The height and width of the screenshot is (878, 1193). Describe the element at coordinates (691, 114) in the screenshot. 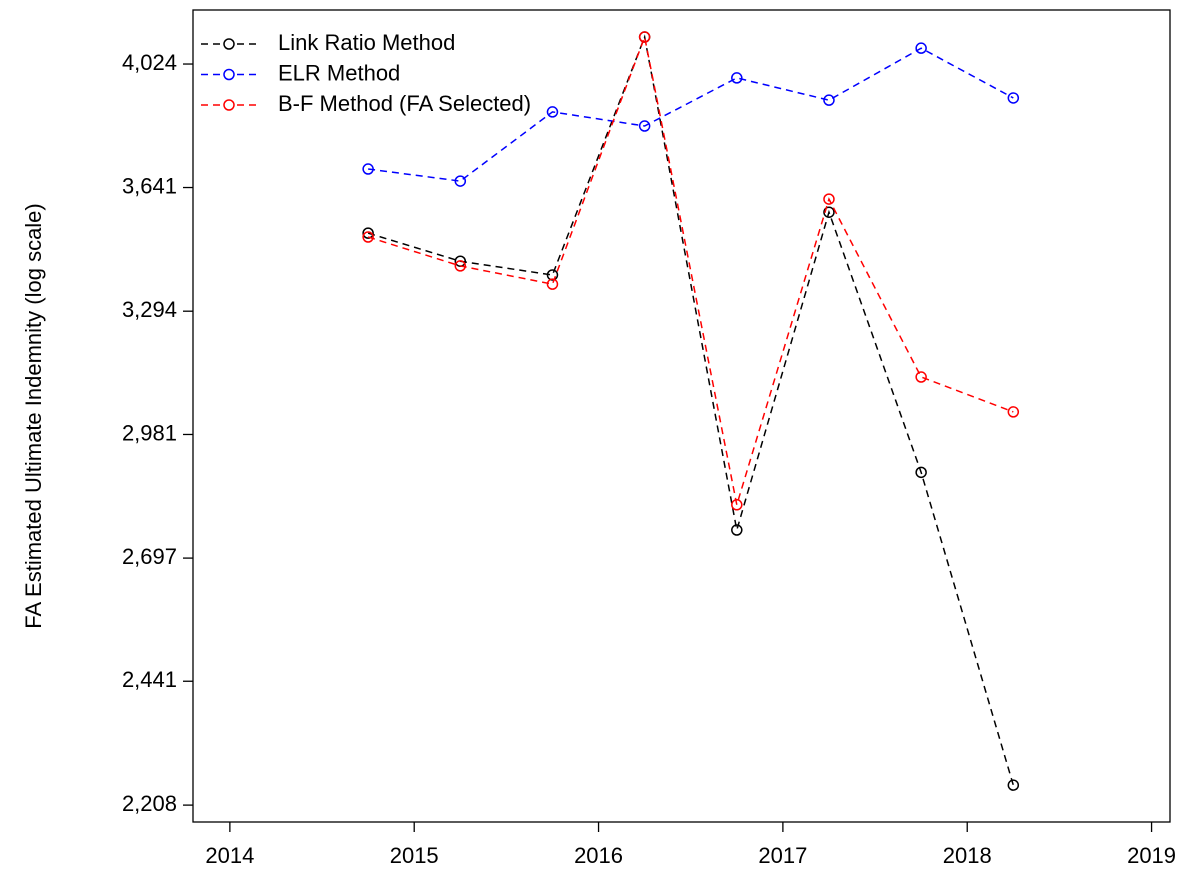

I see `series-line` at that location.